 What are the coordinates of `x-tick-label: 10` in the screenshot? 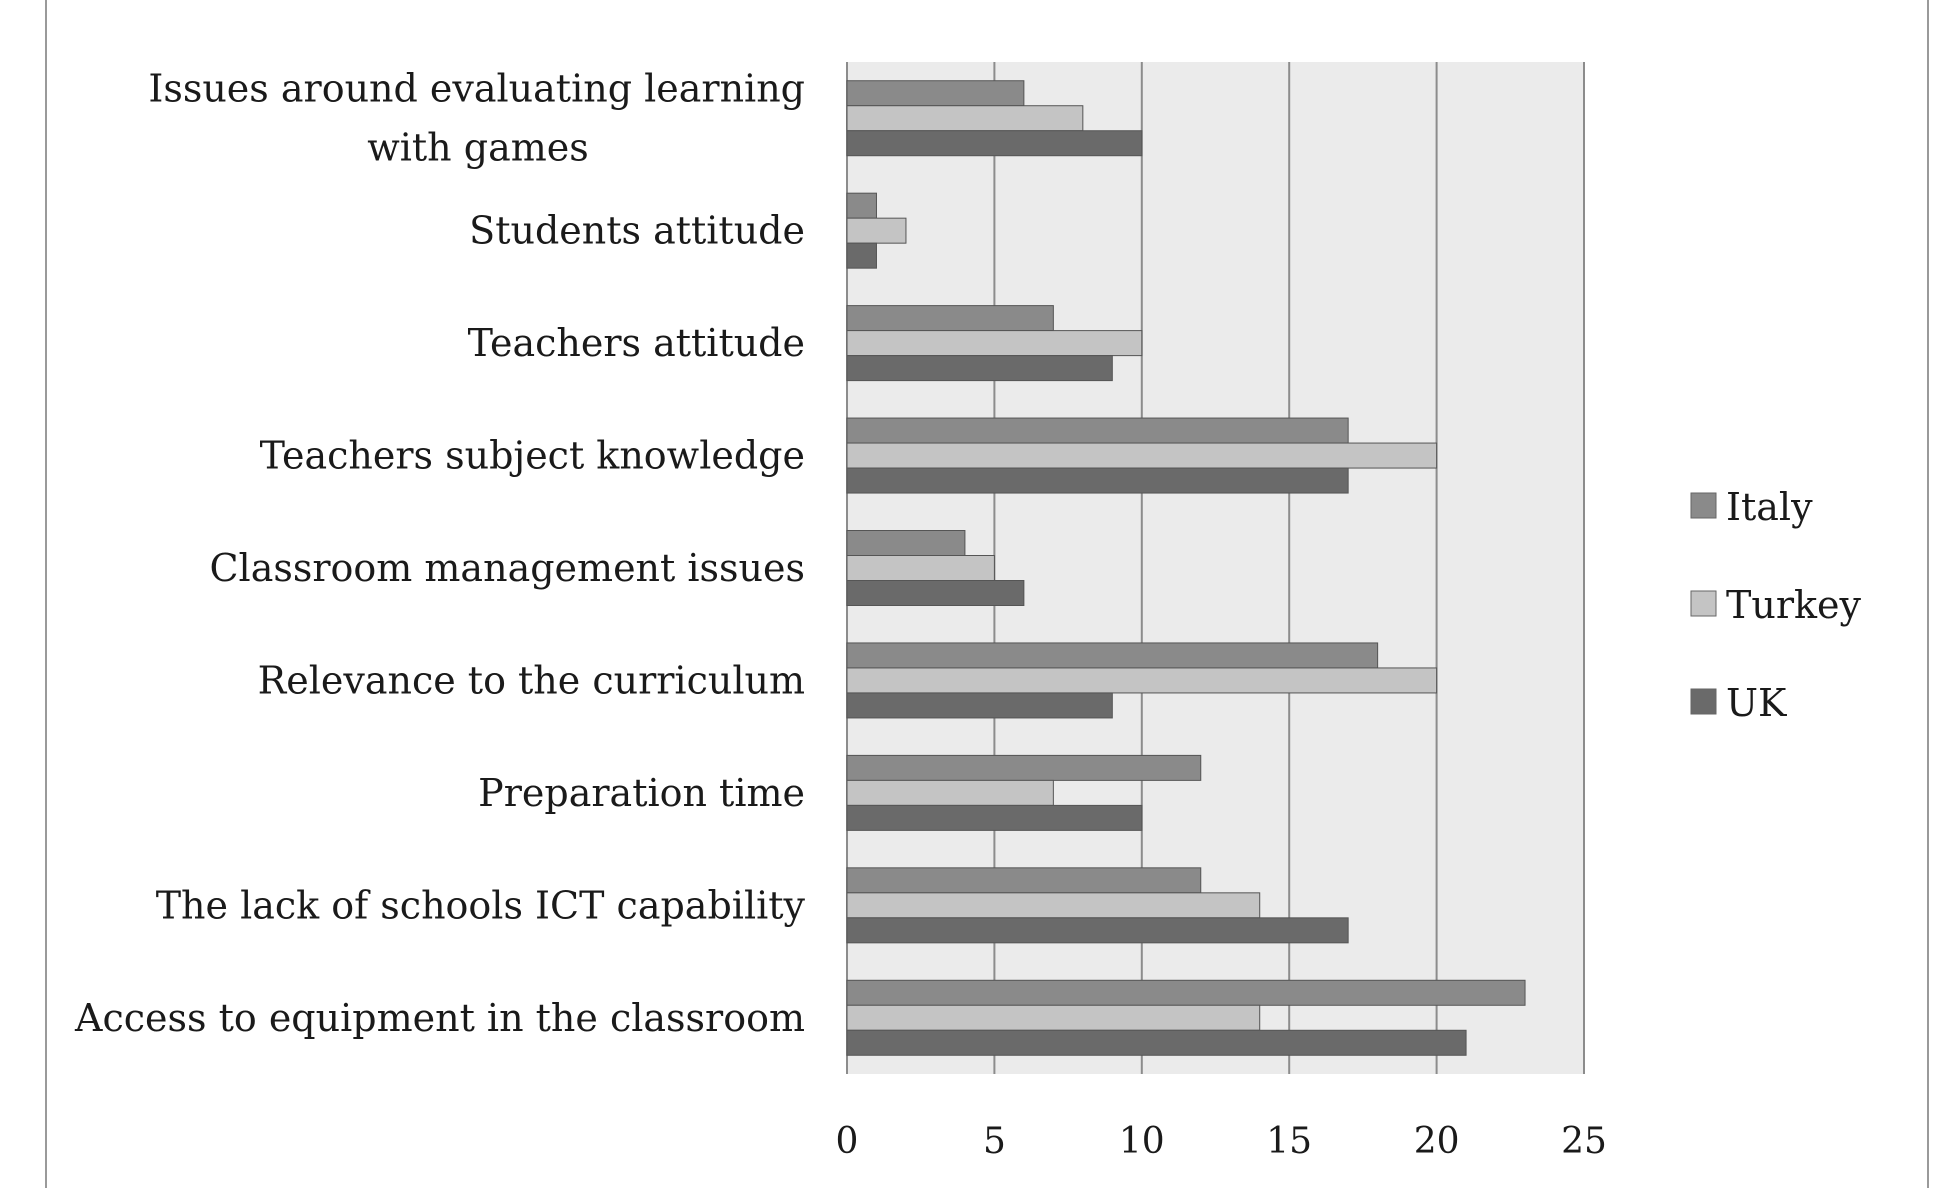 It's located at (1142, 1141).